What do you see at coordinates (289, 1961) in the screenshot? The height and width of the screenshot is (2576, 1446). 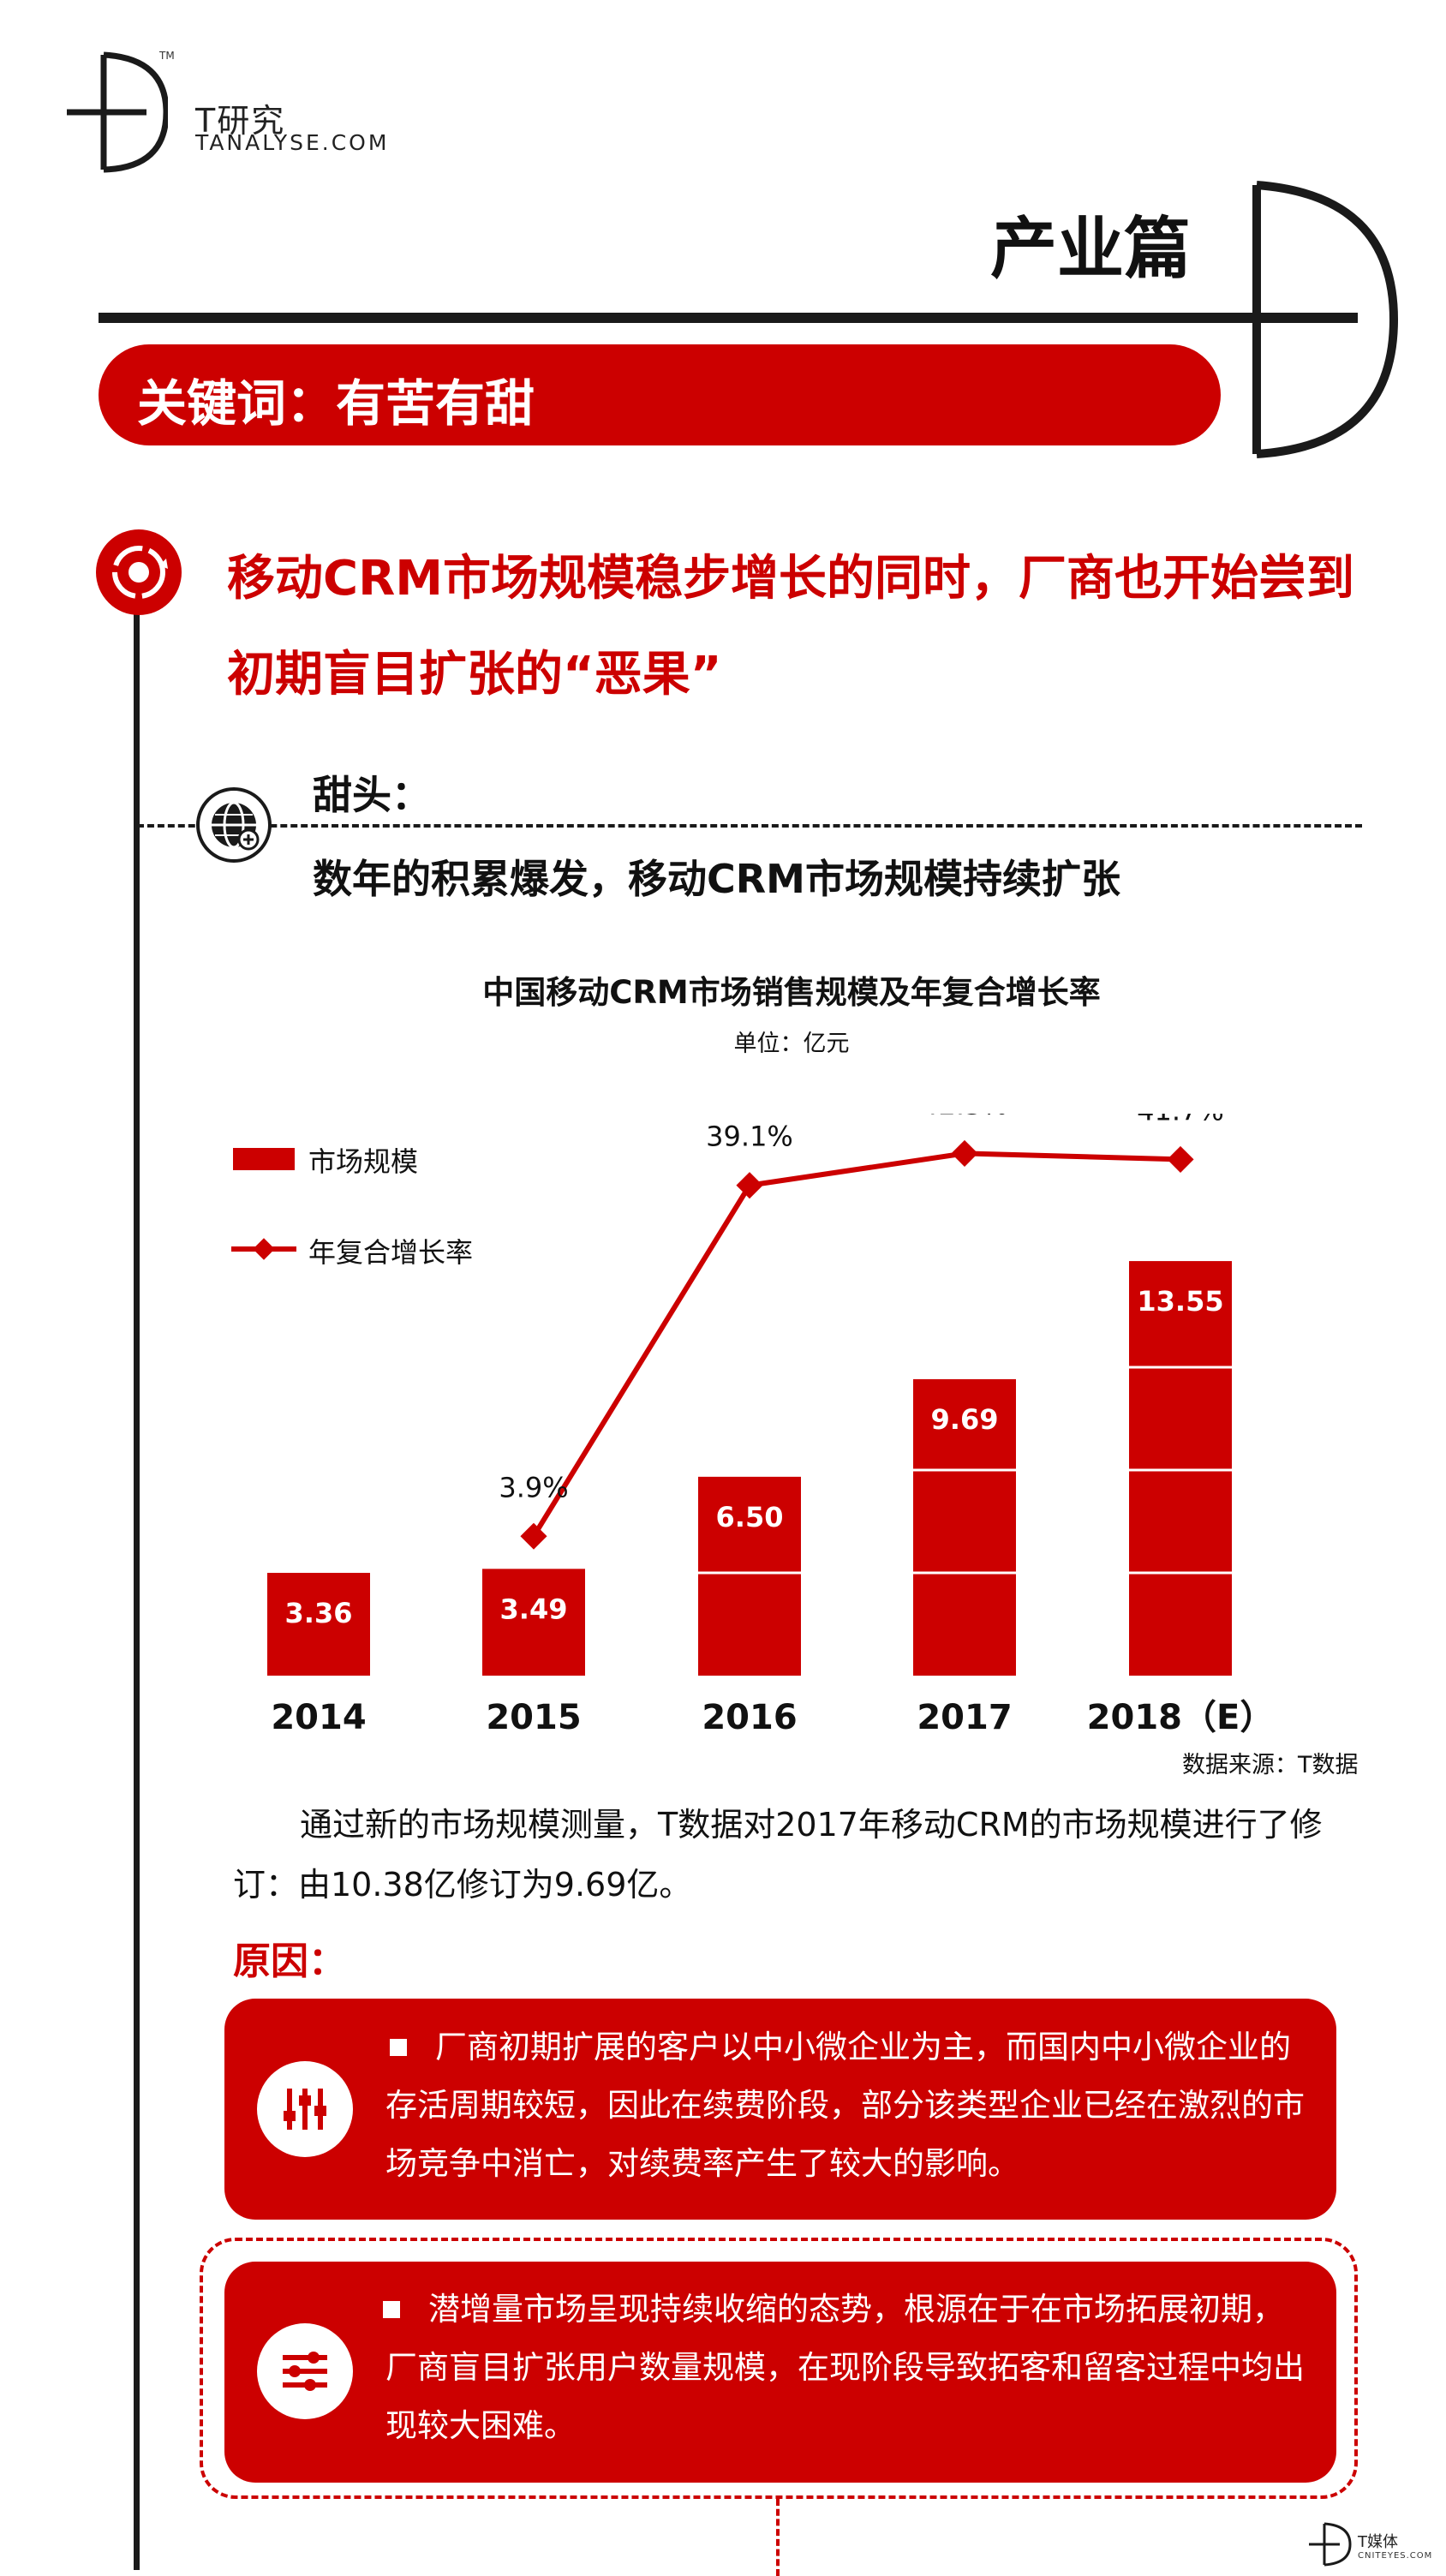 I see `reasons-title: 原因：` at bounding box center [289, 1961].